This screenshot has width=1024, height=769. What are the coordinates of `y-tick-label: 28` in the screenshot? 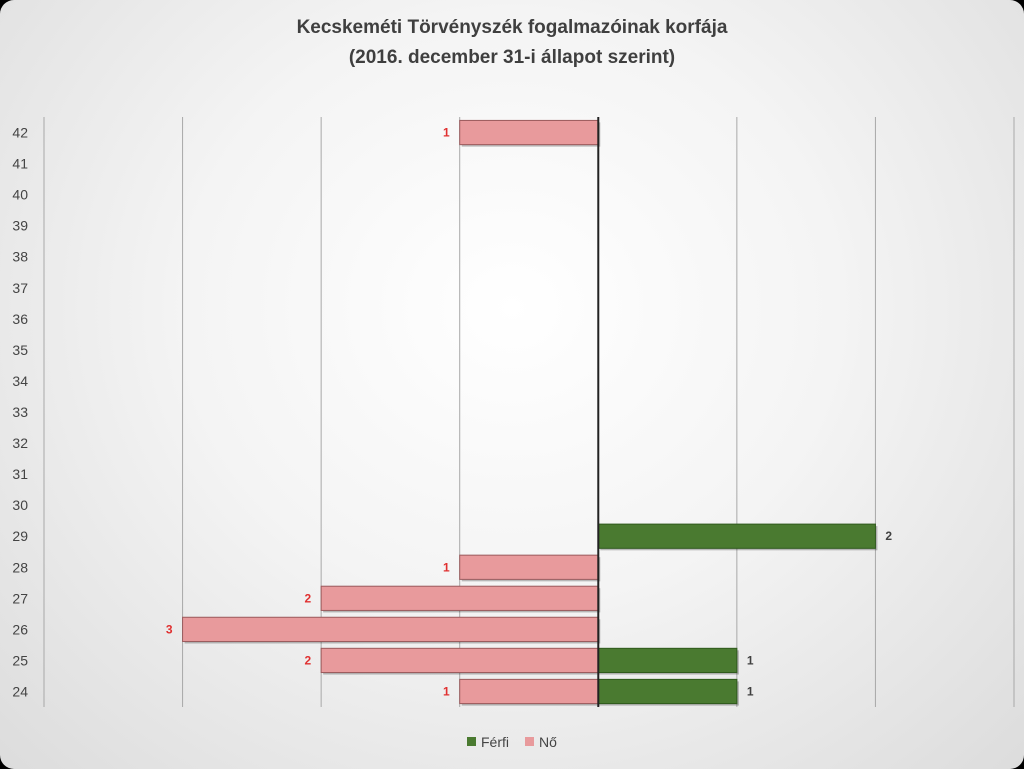 It's located at (20, 567).